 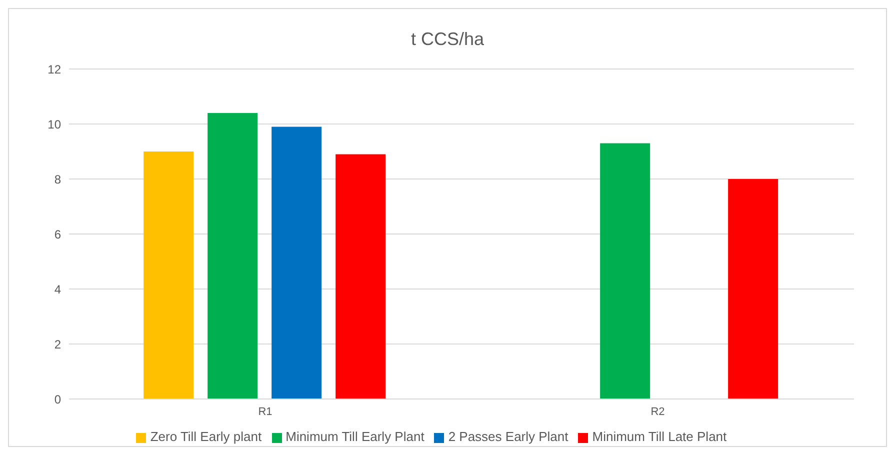 What do you see at coordinates (58, 179) in the screenshot?
I see `y-tick-label: 8` at bounding box center [58, 179].